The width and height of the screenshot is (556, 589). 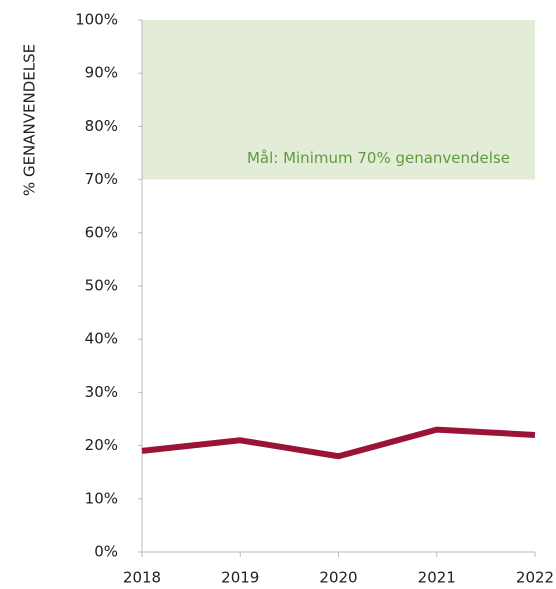 What do you see at coordinates (96, 20) in the screenshot?
I see `y-tick-label: 100%` at bounding box center [96, 20].